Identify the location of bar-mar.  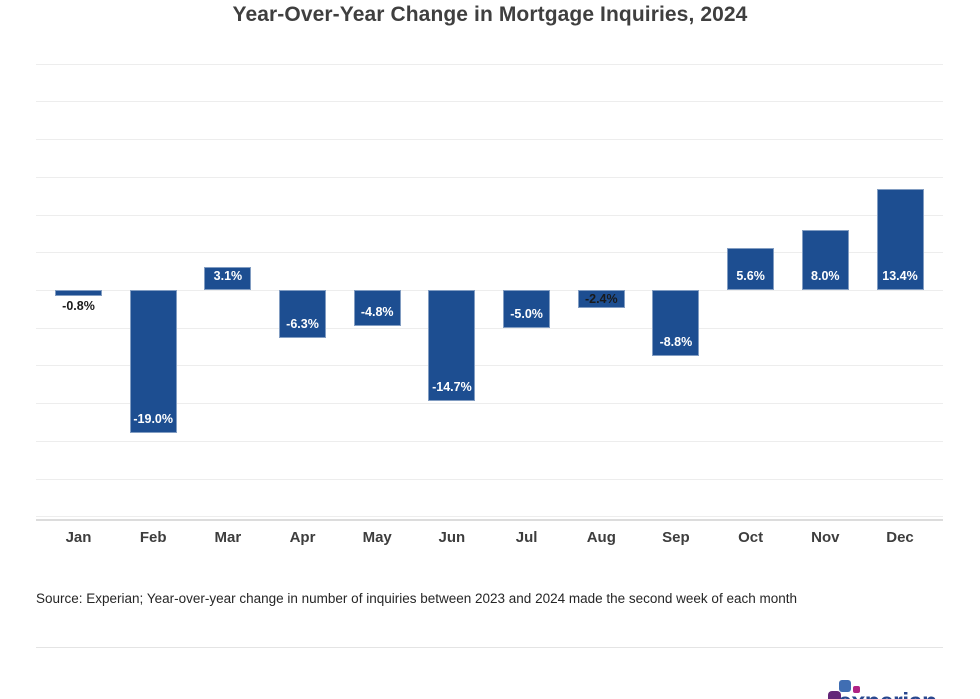
(228, 278).